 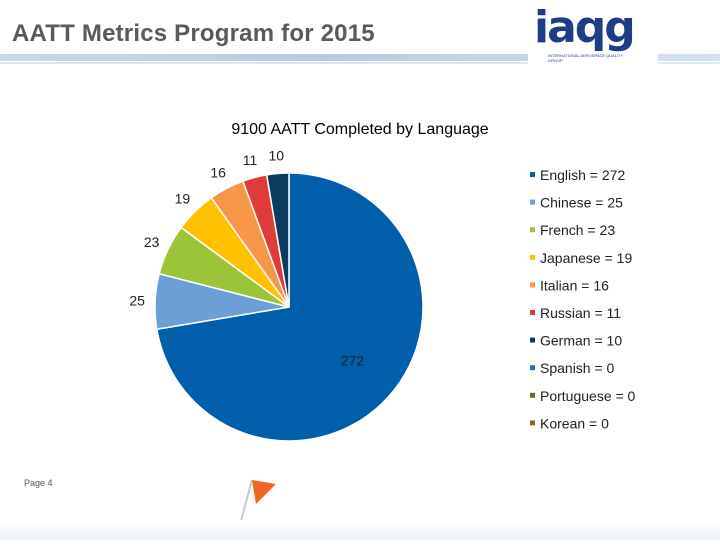 What do you see at coordinates (577, 368) in the screenshot?
I see `legend-item-spanish: Spanish = 0` at bounding box center [577, 368].